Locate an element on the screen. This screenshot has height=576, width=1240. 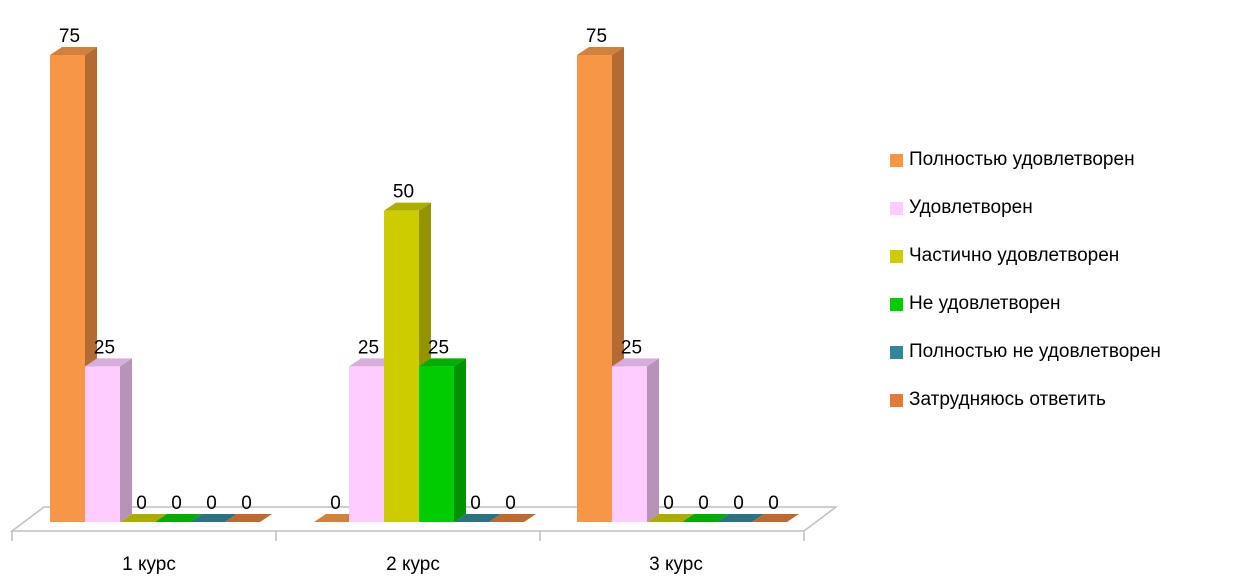
legend-item: Полностью не удовлетворен is located at coordinates (1025, 352).